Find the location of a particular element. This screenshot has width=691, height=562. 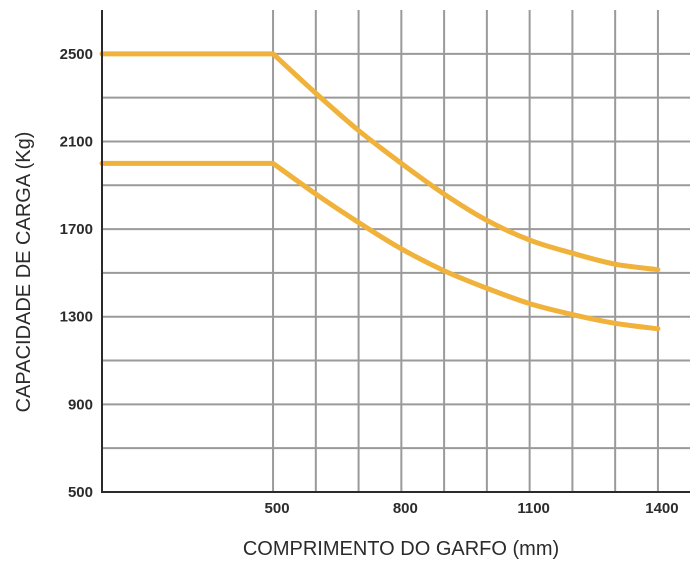

y-tick-label: 1700 is located at coordinates (76, 229).